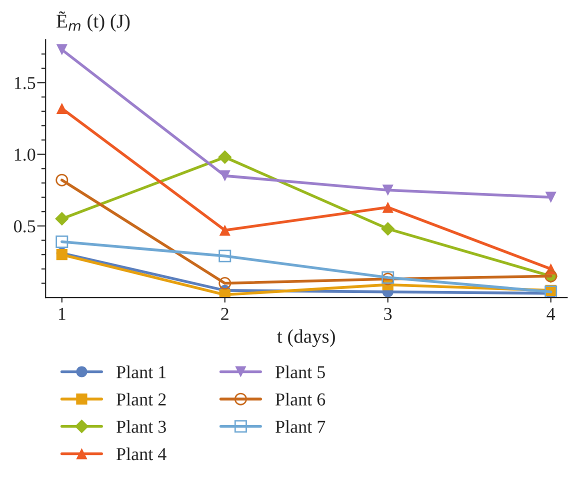  Describe the element at coordinates (25, 226) in the screenshot. I see `y-tick-label: 0.5` at that location.